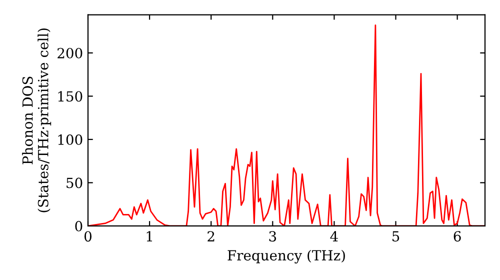 This screenshot has height=280, width=500. I want to click on y-axis-title: Phonon DOS (States/THz·primitive cell), so click(37, 120).